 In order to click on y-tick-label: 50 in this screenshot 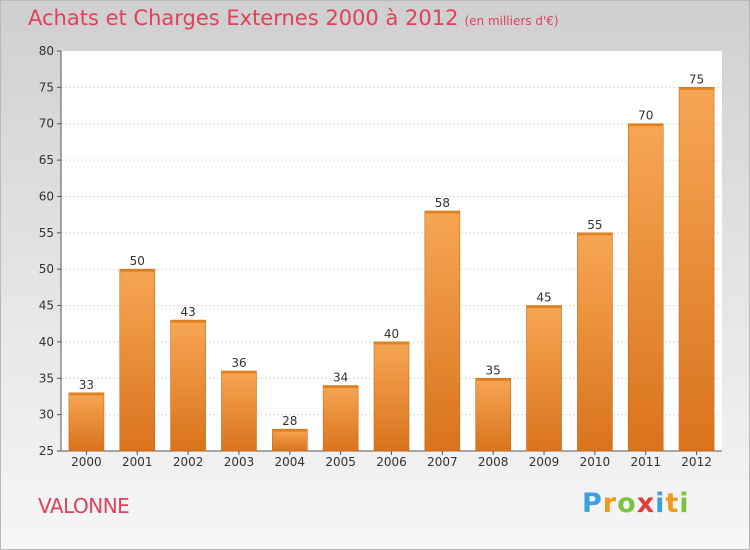, I will do `click(46, 269)`.